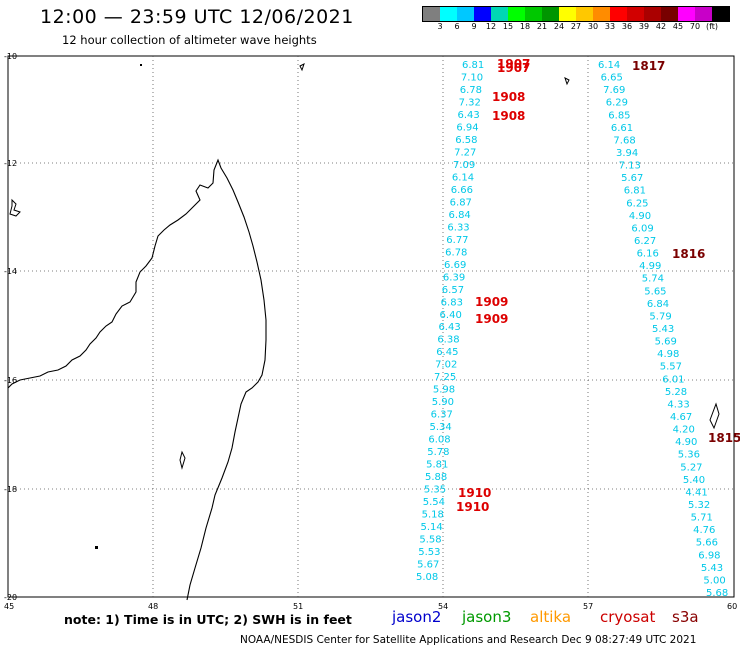 The height and width of the screenshot is (650, 740). What do you see at coordinates (637, 203) in the screenshot?
I see `wave-height-value: 6.25` at bounding box center [637, 203].